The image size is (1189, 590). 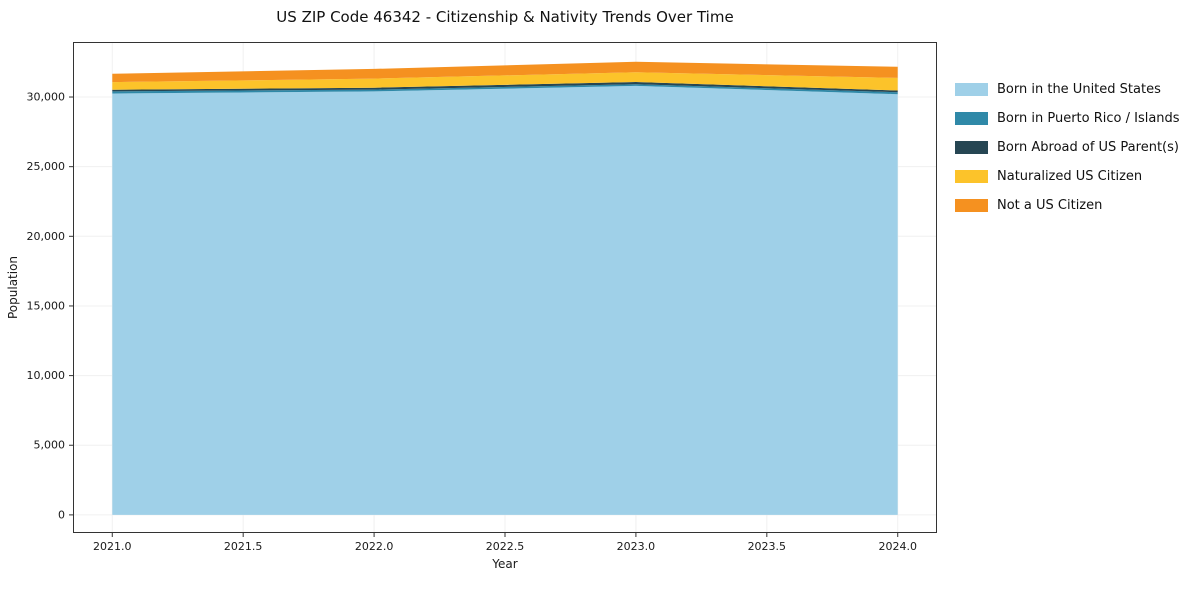 What do you see at coordinates (243, 546) in the screenshot?
I see `x-tick-label: 2021.5` at bounding box center [243, 546].